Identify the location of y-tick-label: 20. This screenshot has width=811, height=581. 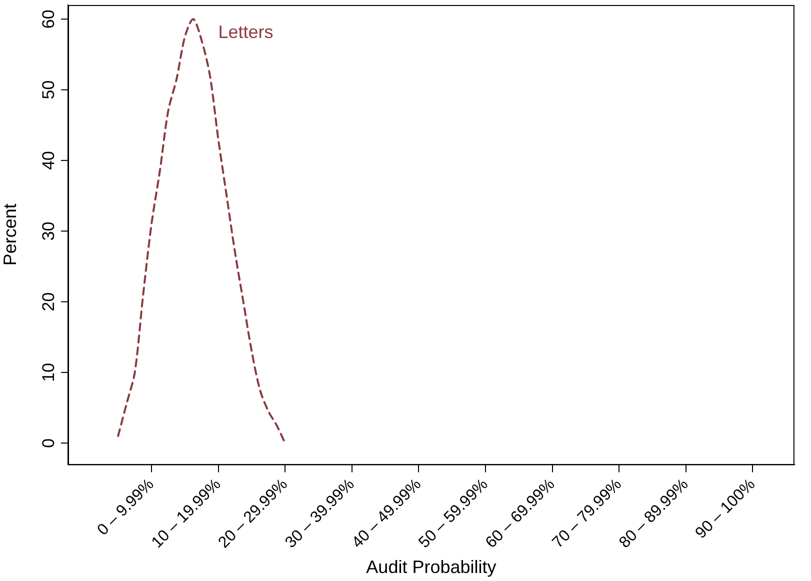
(48, 302).